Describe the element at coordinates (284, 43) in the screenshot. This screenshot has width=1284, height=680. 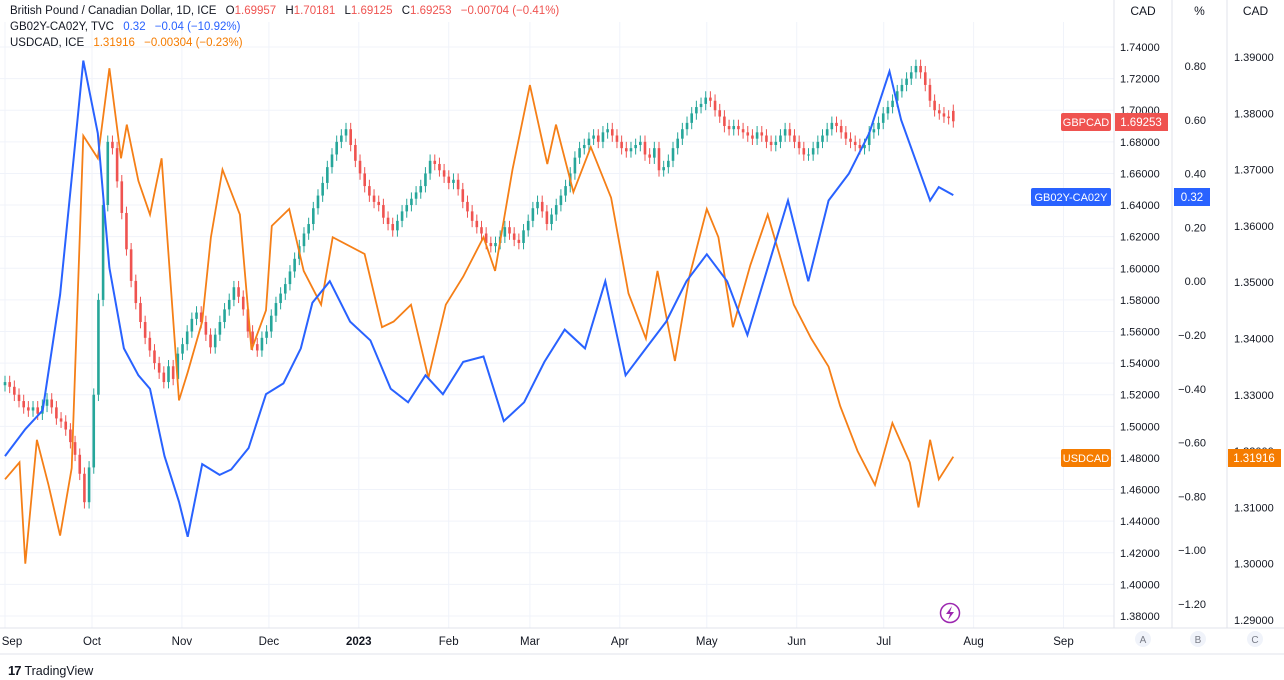
I see `legend-usdcad-series: USDCAD, ICE 1.31916 −0.00304 (−0.23%)` at that location.